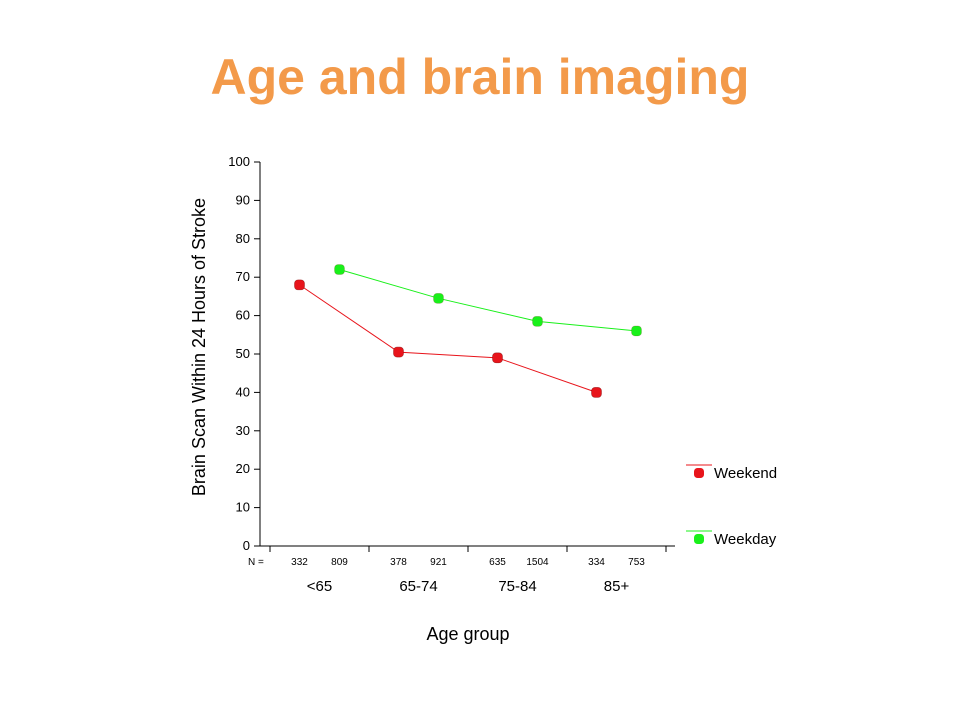 This screenshot has width=960, height=720. Describe the element at coordinates (243, 507) in the screenshot. I see `y-tick-label: 10` at that location.